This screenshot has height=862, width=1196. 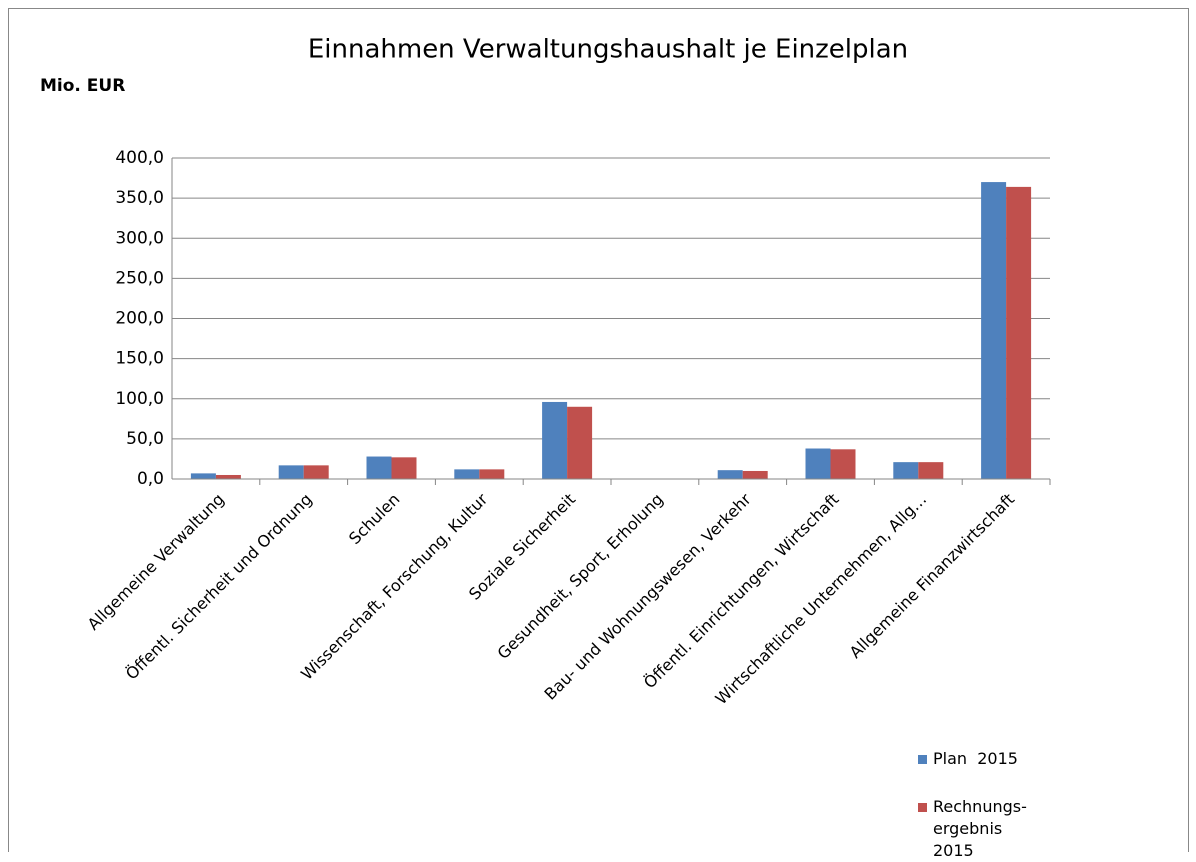 I want to click on y-tick-label: 0,0, so click(x=150, y=479).